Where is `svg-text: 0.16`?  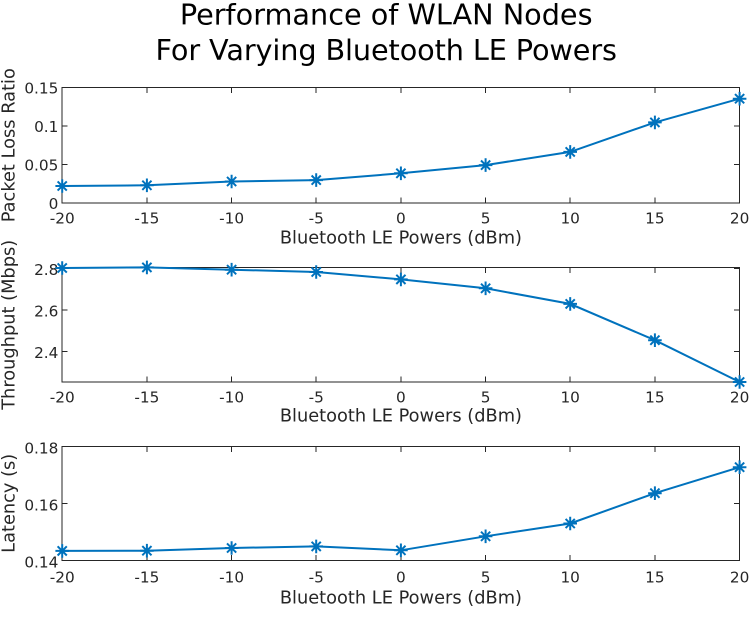
svg-text: 0.16 is located at coordinates (41, 506).